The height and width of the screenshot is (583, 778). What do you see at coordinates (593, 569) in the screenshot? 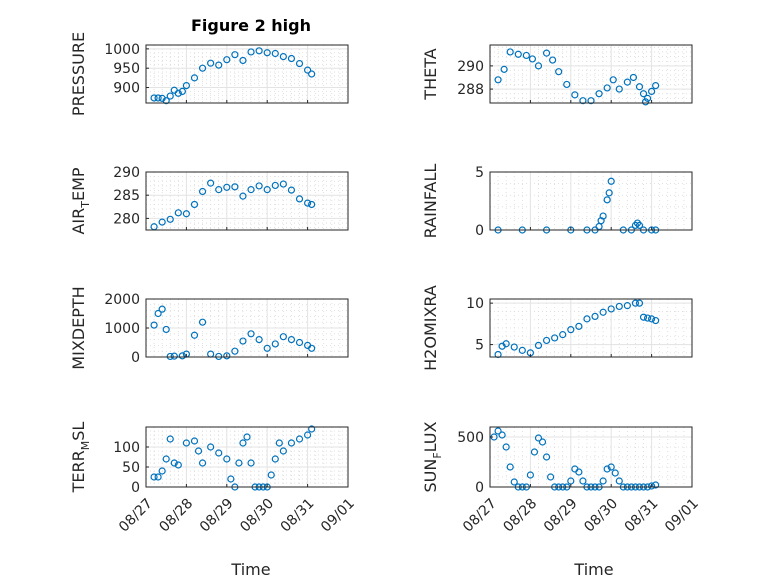
I see `x-axis-label-right: Time` at bounding box center [593, 569].